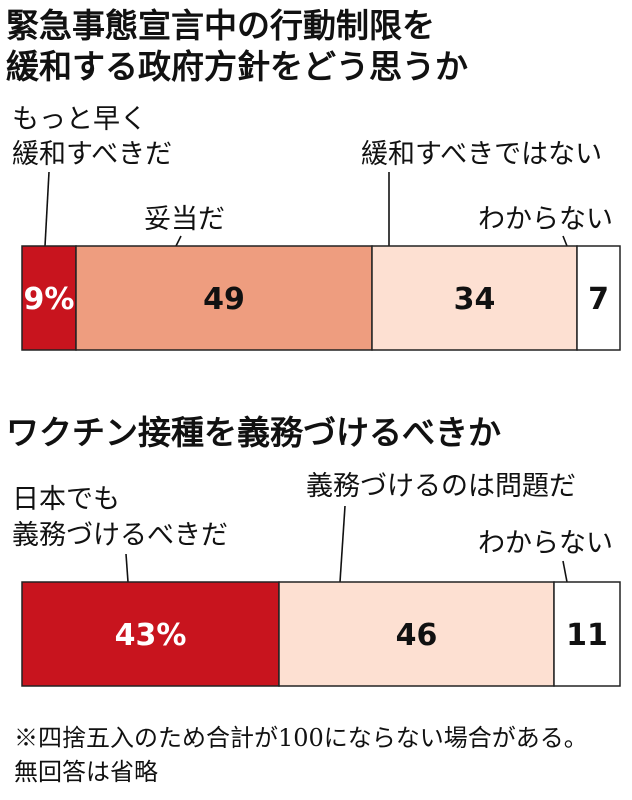 The width and height of the screenshot is (632, 800). Describe the element at coordinates (178, 241) in the screenshot. I see `chart1-leader-appropriate` at that location.